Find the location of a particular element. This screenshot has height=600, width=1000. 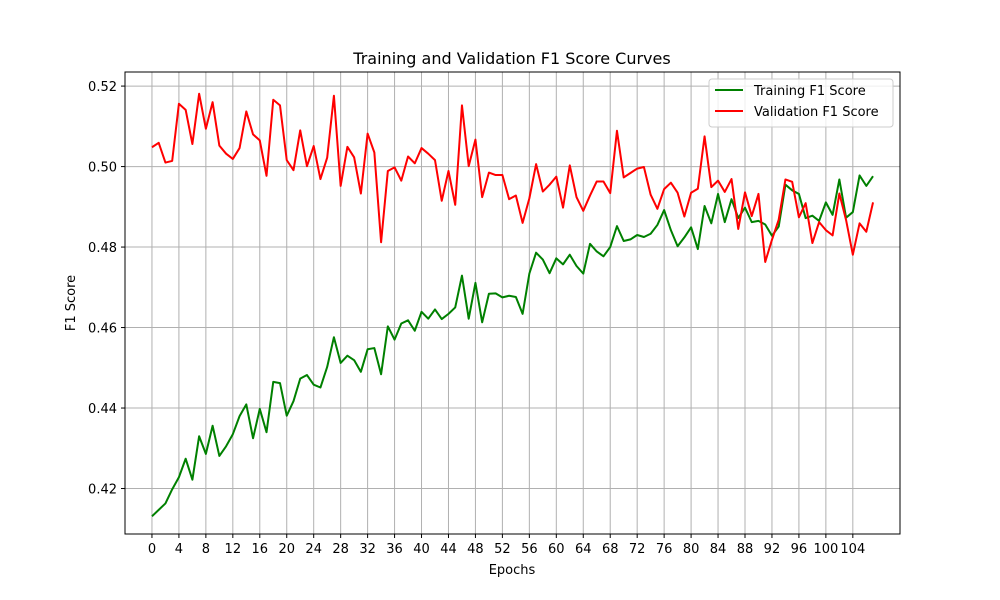

x-axis-label: Epochs is located at coordinates (512, 570).